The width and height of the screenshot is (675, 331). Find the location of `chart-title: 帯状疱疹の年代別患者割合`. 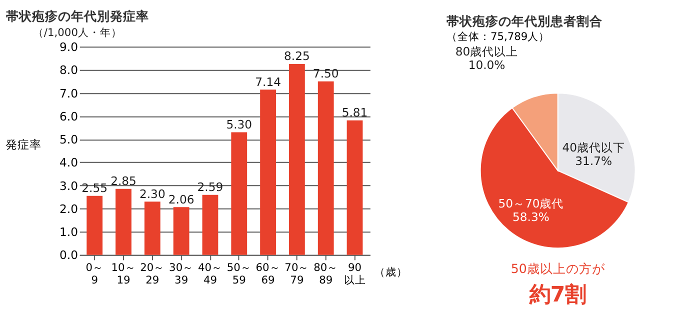

chart-title: 帯状疱疹の年代別患者割合 is located at coordinates (524, 21).